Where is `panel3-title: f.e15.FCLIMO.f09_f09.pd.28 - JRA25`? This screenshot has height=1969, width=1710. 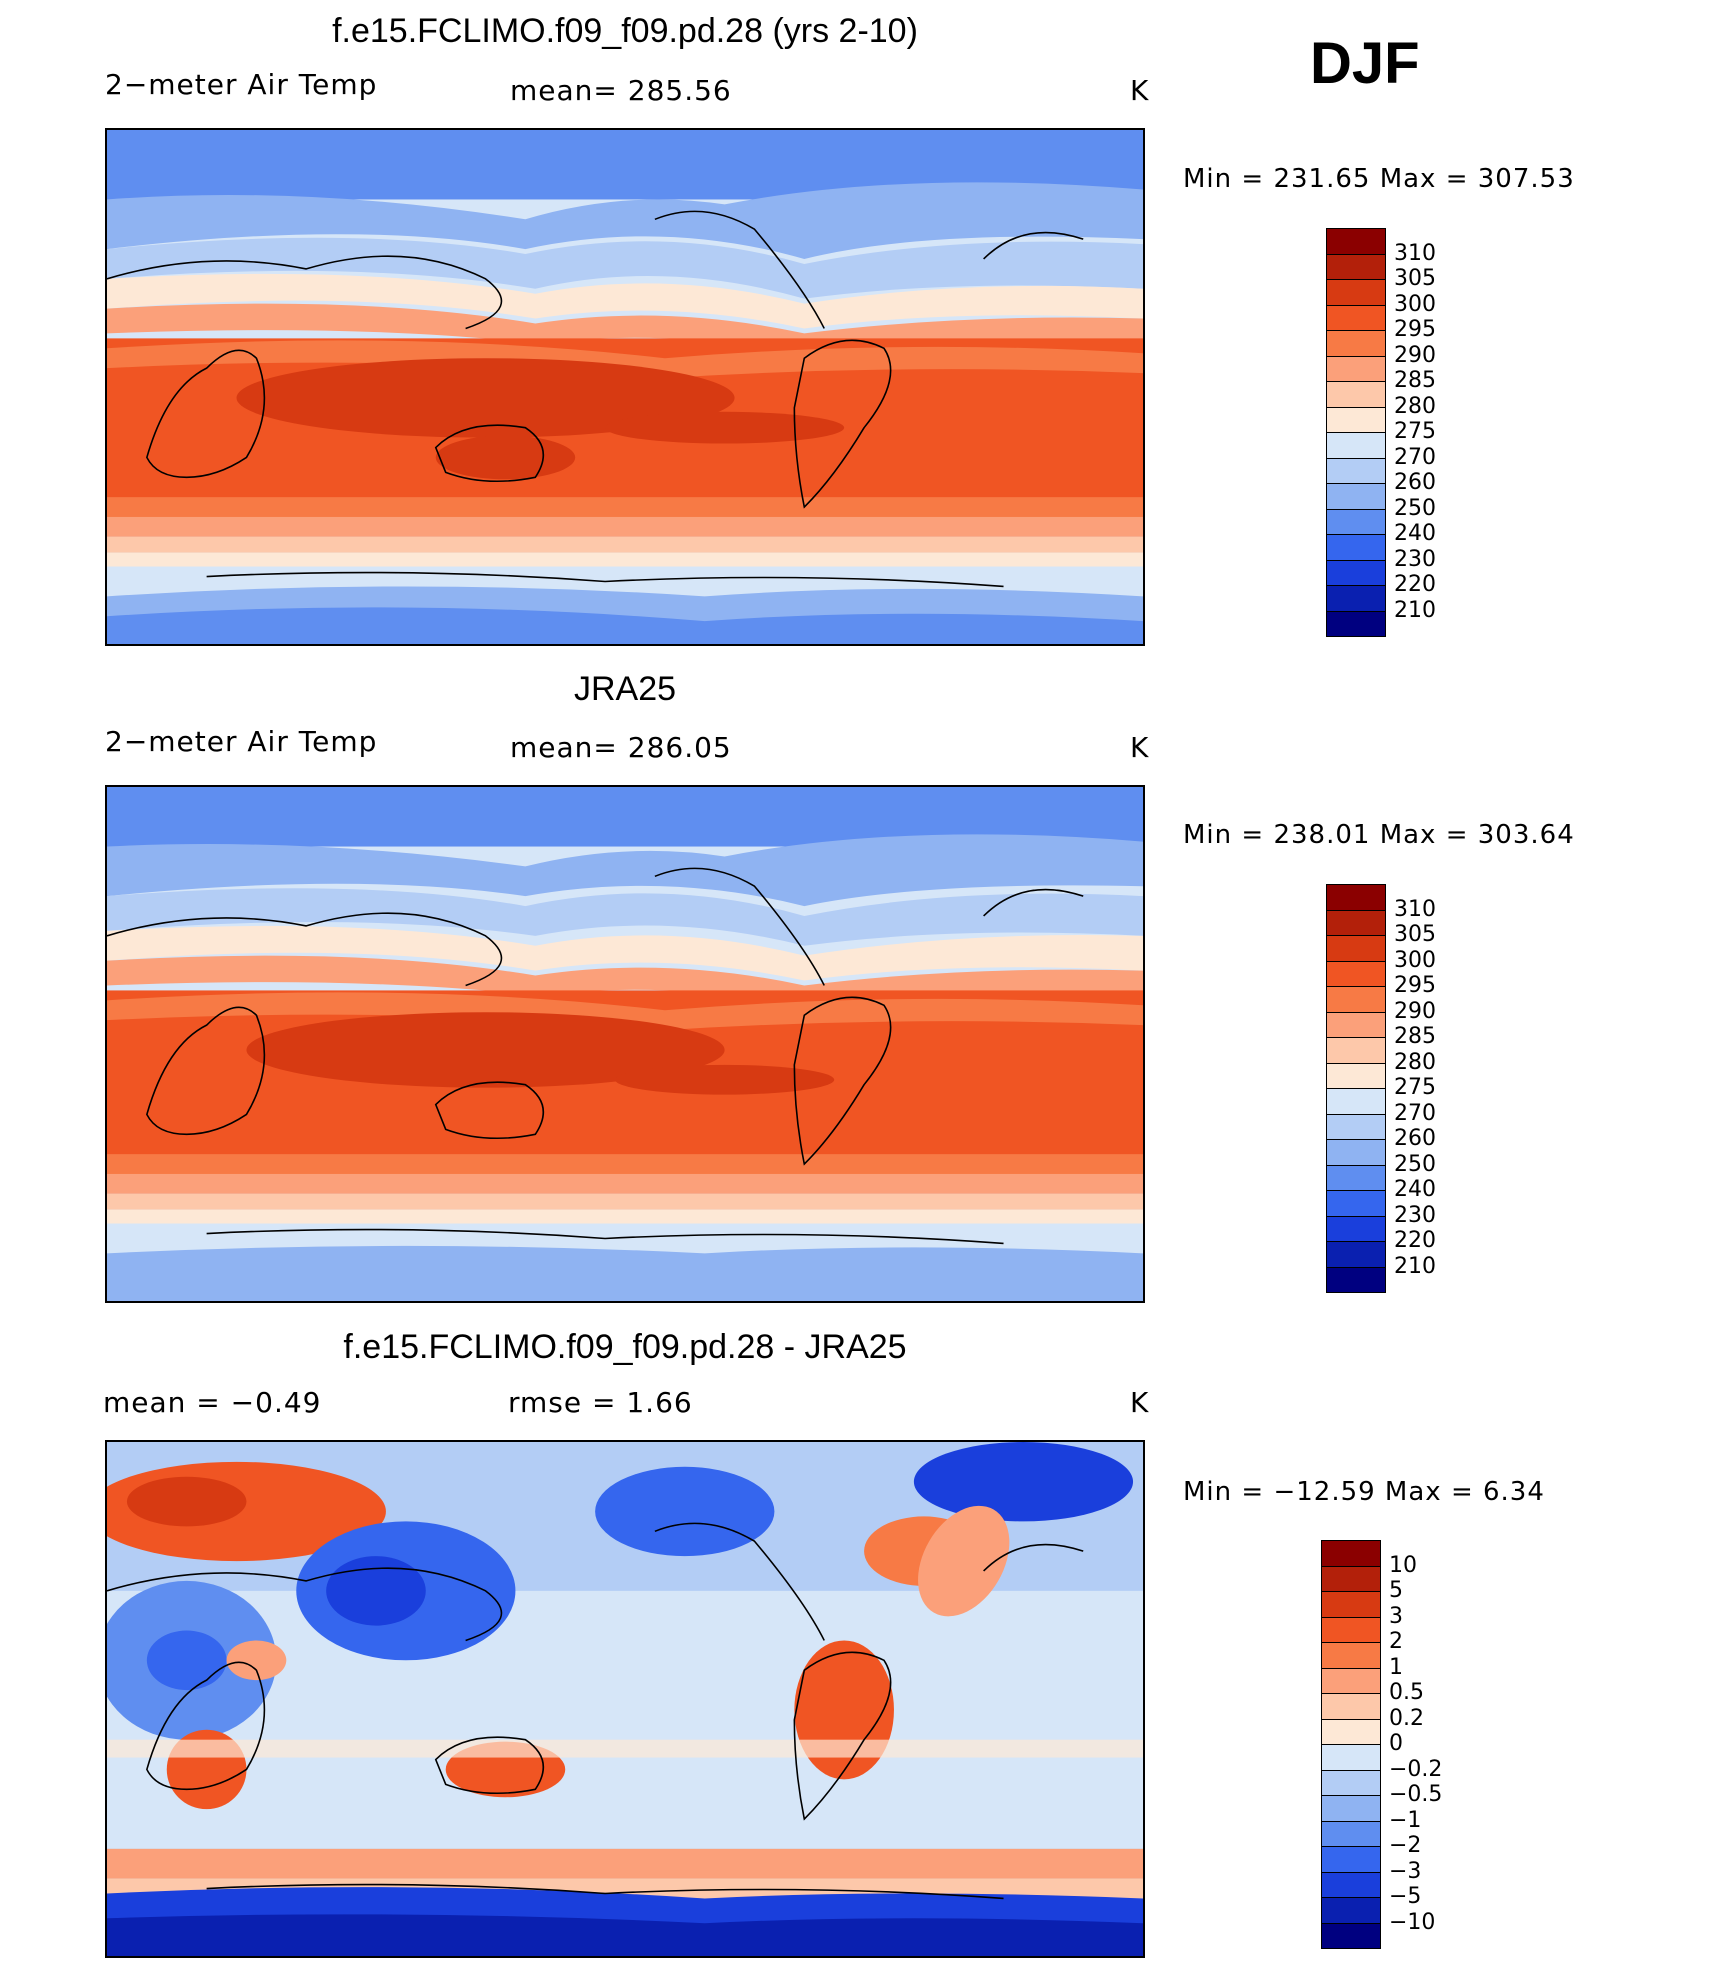 panel3-title: f.e15.FCLIMO.f09_f09.pd.28 - JRA25 is located at coordinates (625, 1347).